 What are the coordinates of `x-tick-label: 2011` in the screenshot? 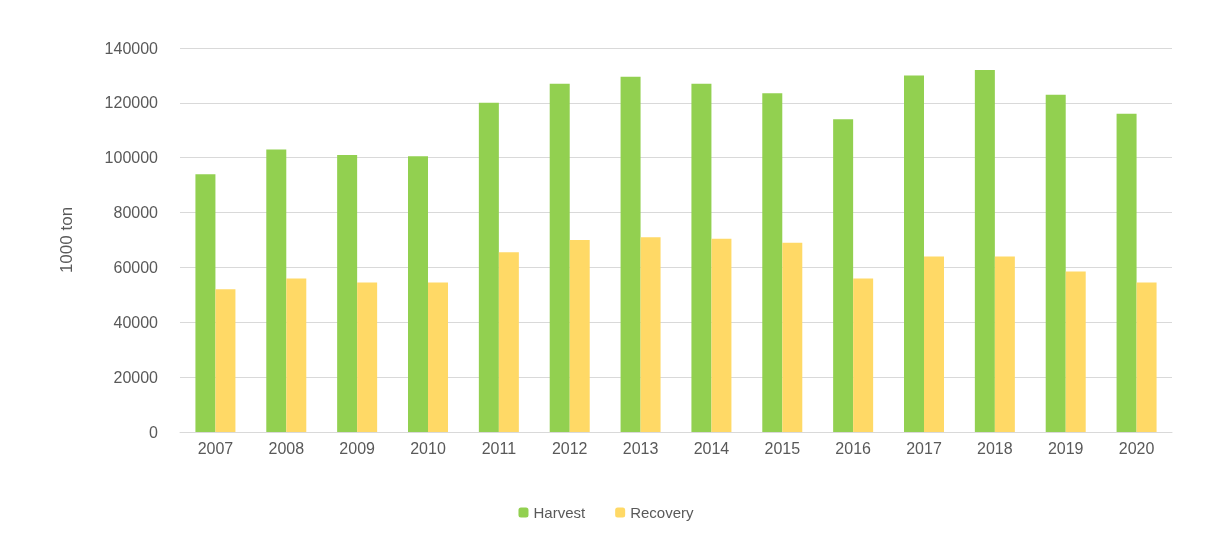 It's located at (499, 448).